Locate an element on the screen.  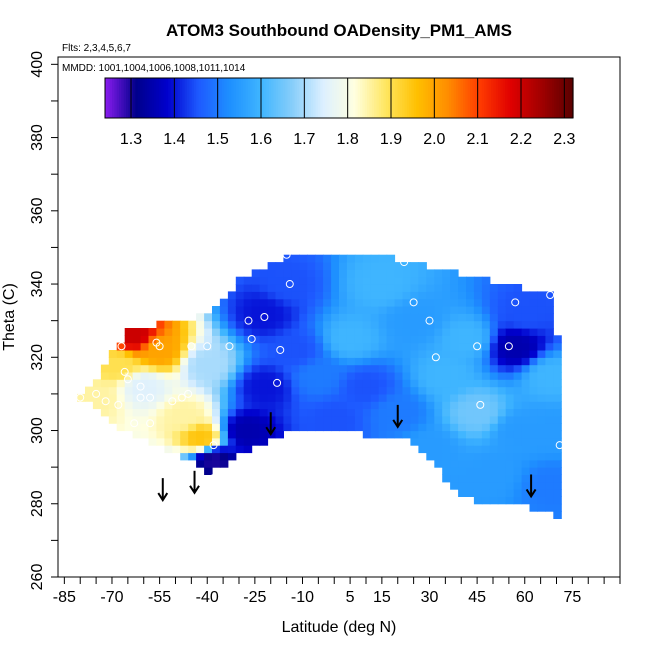
colorbar-tick-label: 2.3 is located at coordinates (564, 139).